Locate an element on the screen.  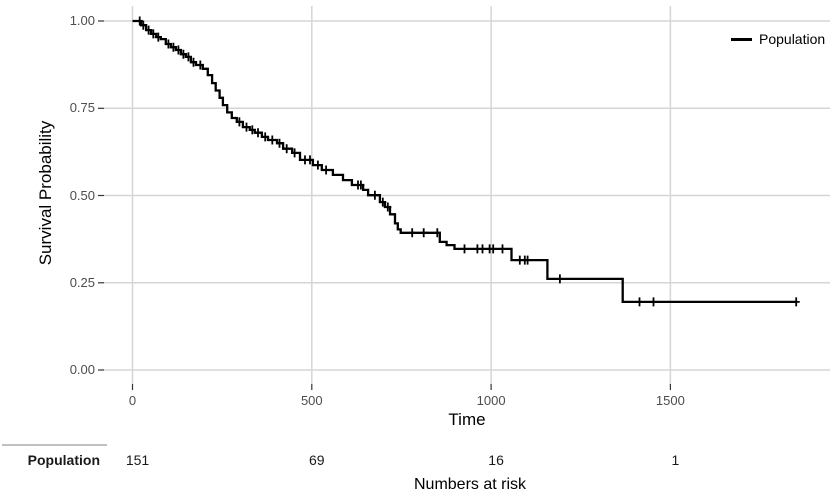
risk-row-label: Population is located at coordinates (63, 460).